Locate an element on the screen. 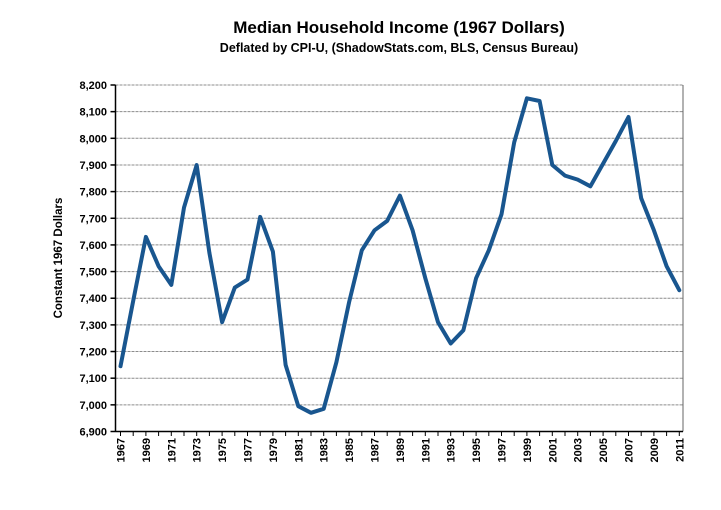  y-tick-marks is located at coordinates (113, 258).